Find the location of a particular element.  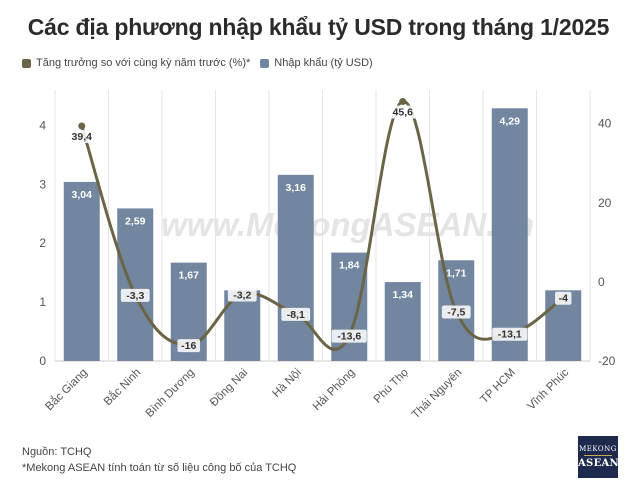

y-right-tick-label: 40 is located at coordinates (605, 124).